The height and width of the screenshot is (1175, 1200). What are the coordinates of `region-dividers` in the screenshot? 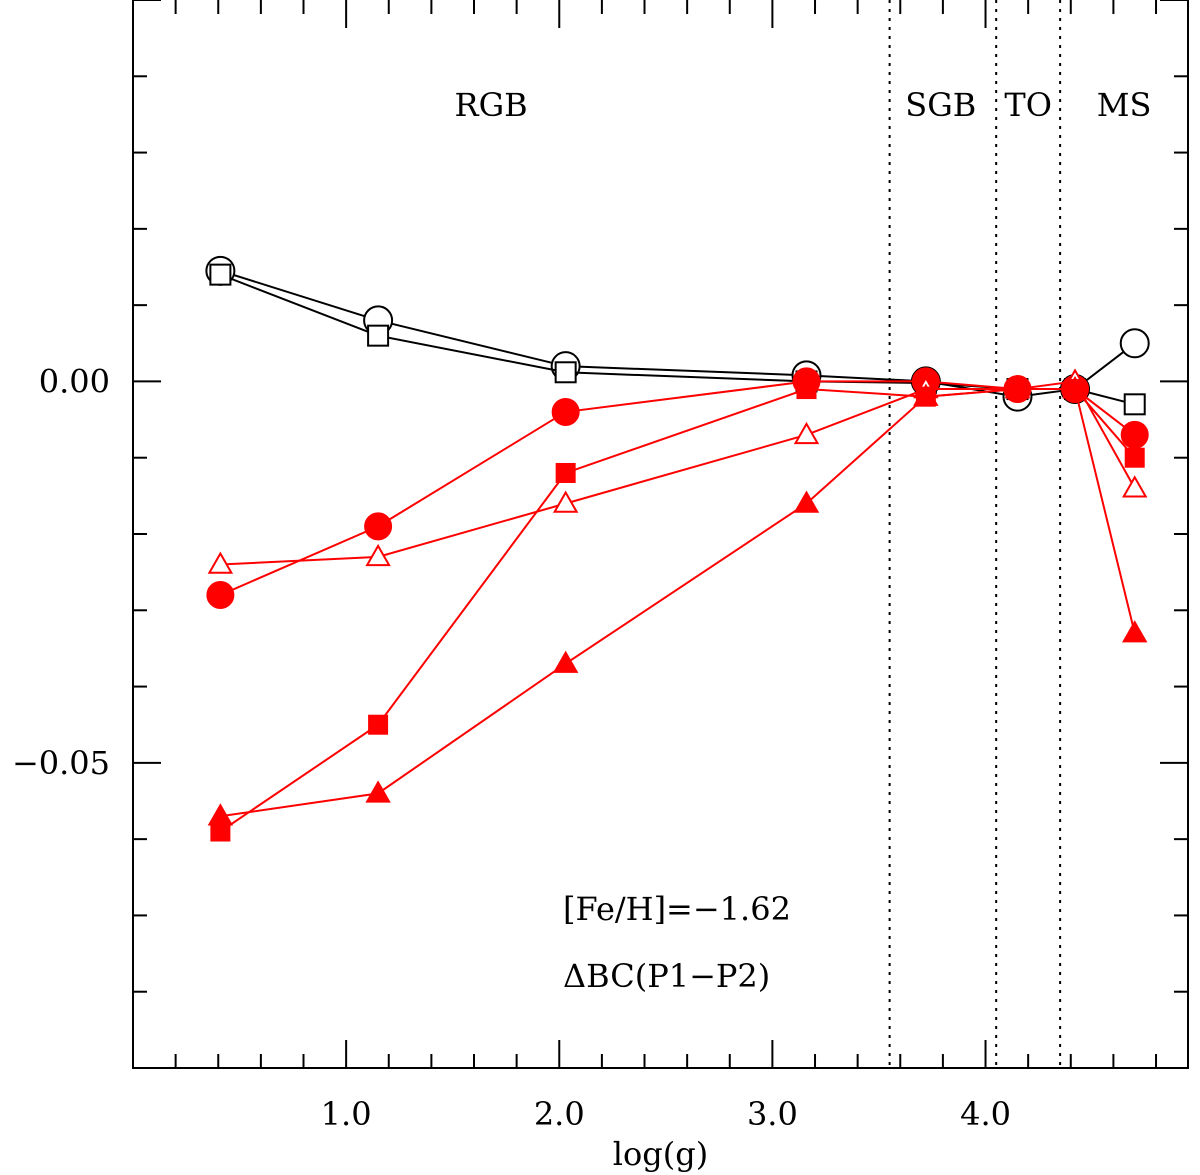 It's located at (975, 534).